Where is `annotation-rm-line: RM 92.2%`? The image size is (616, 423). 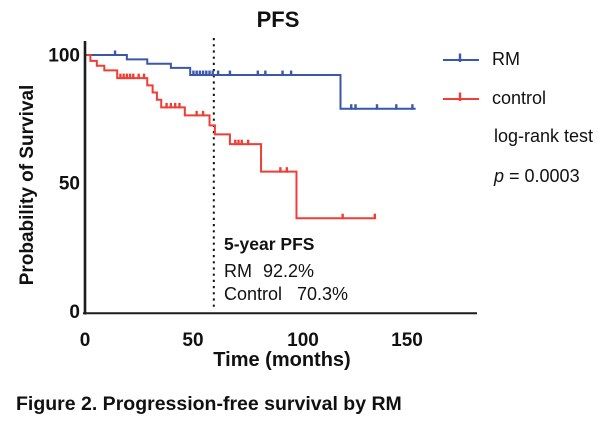
annotation-rm-line: RM 92.2% is located at coordinates (269, 271).